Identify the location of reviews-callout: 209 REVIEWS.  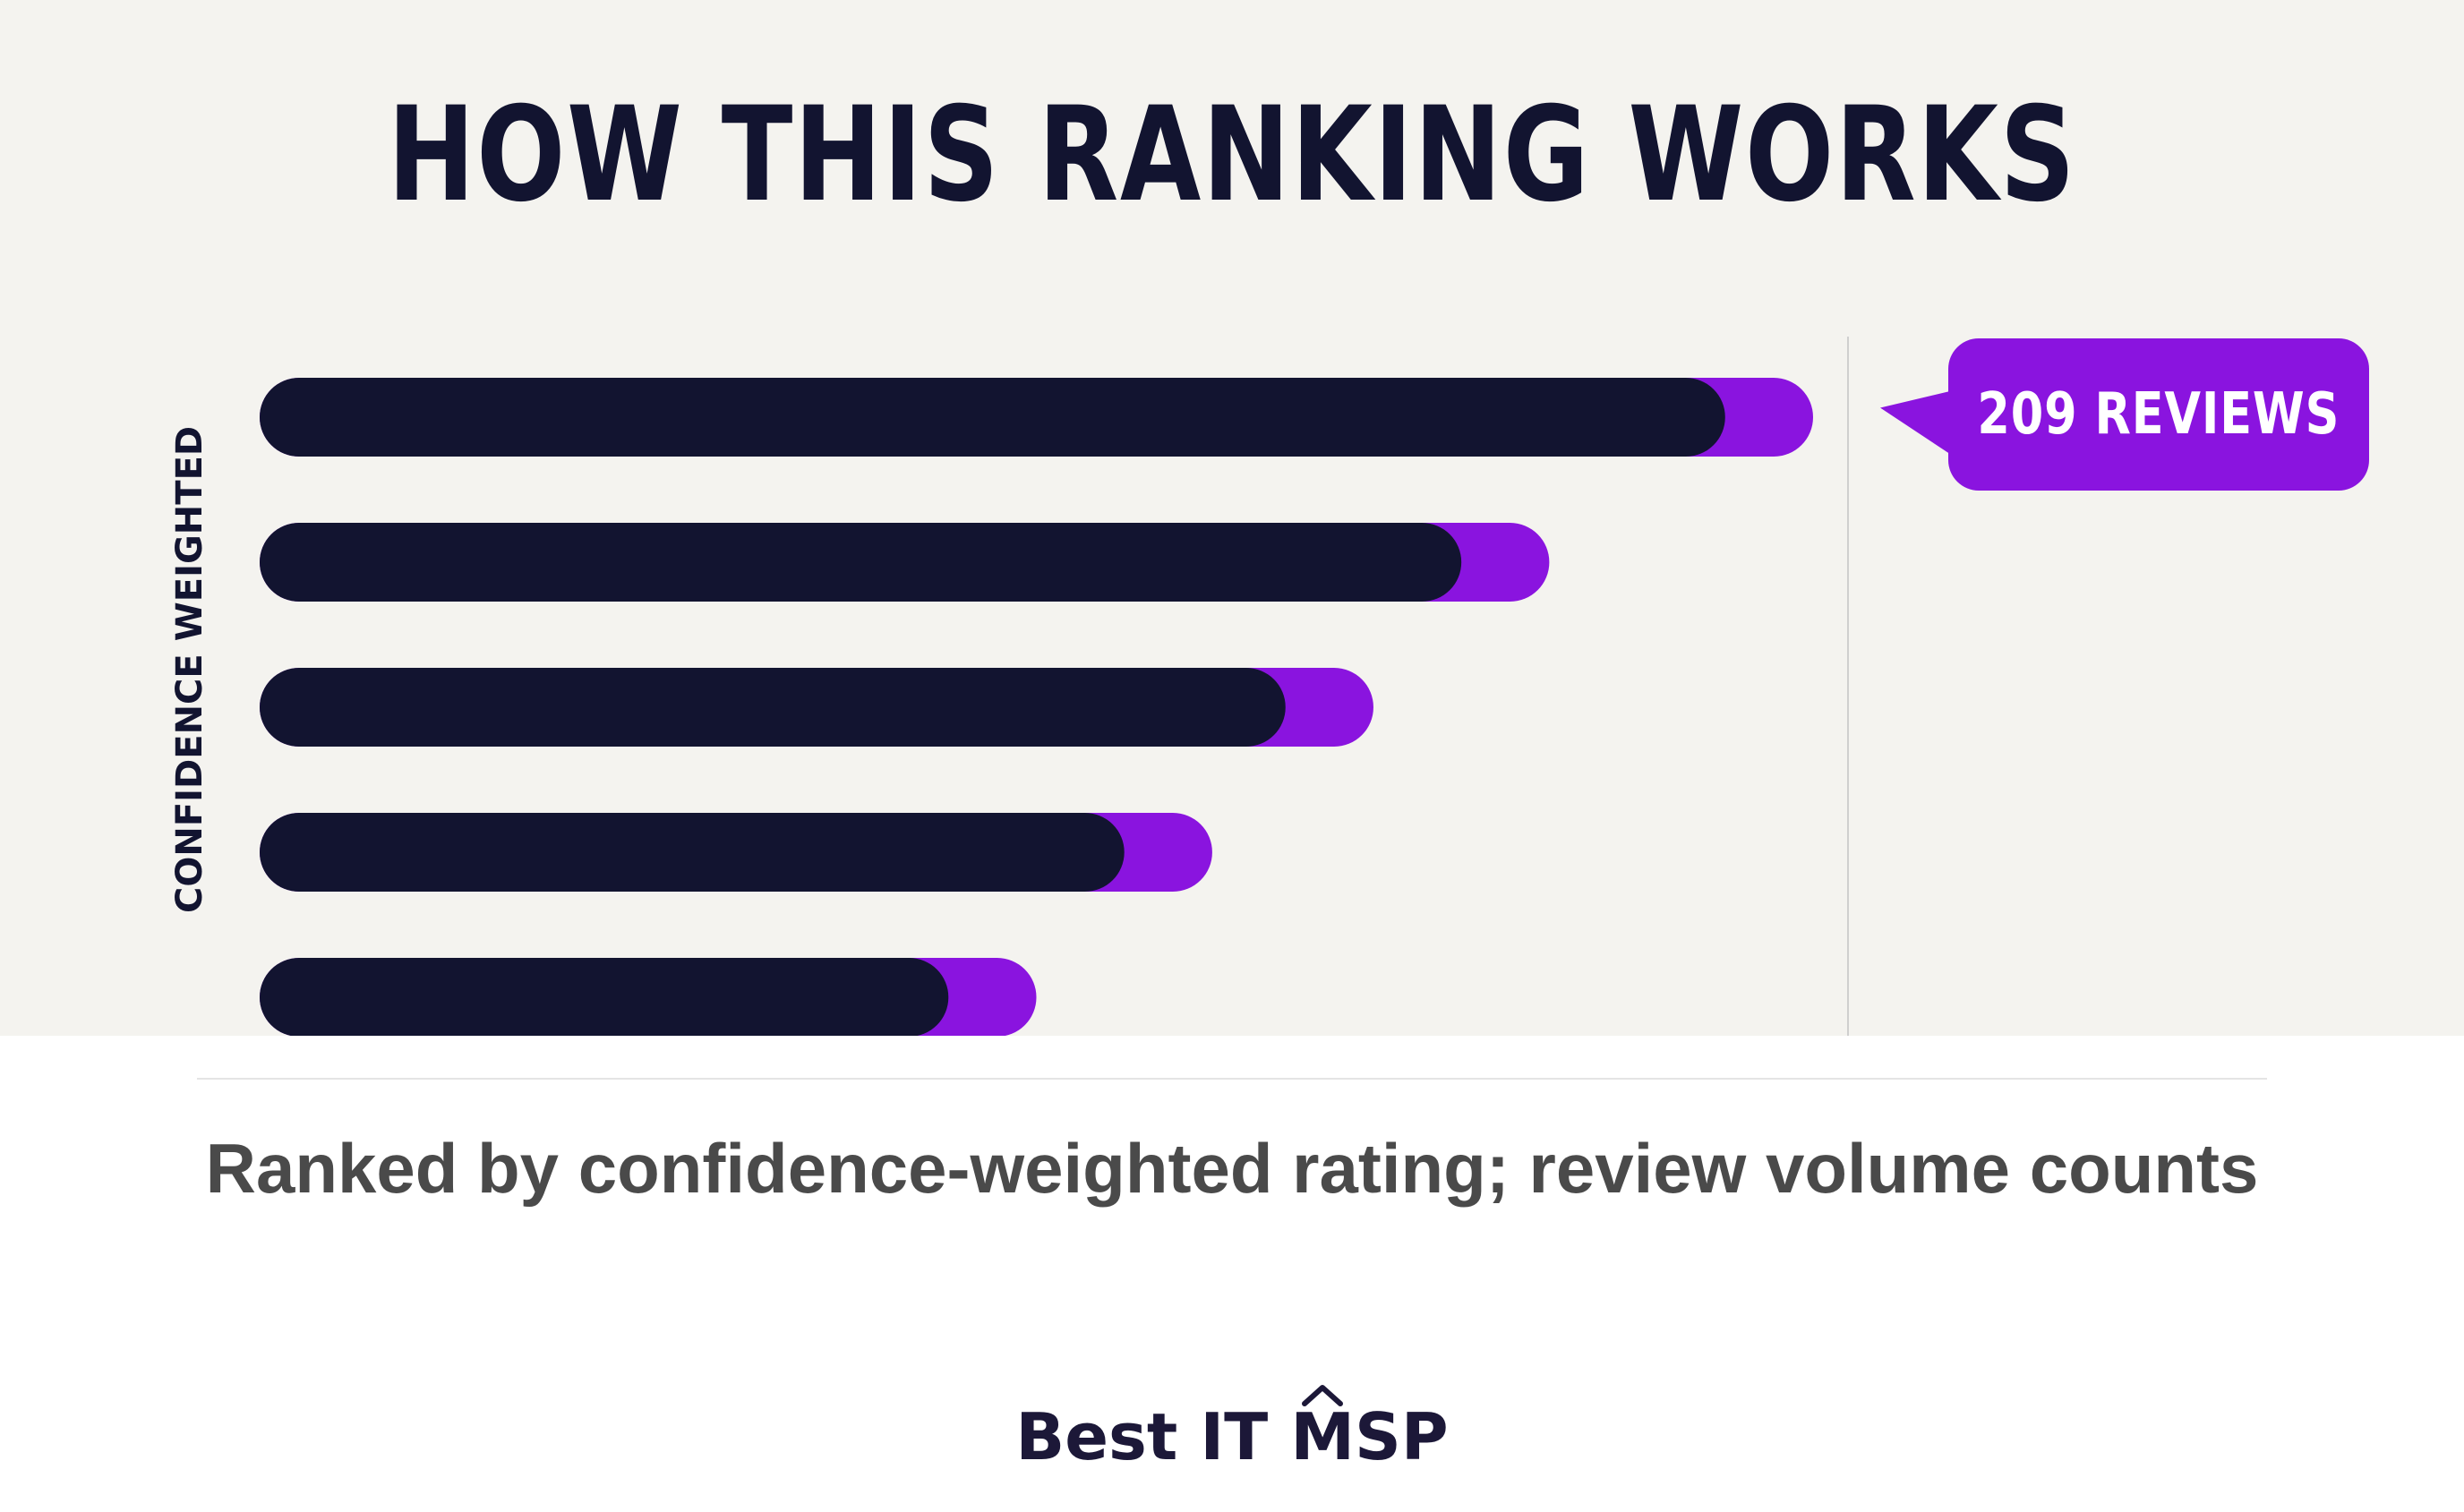
(2158, 414).